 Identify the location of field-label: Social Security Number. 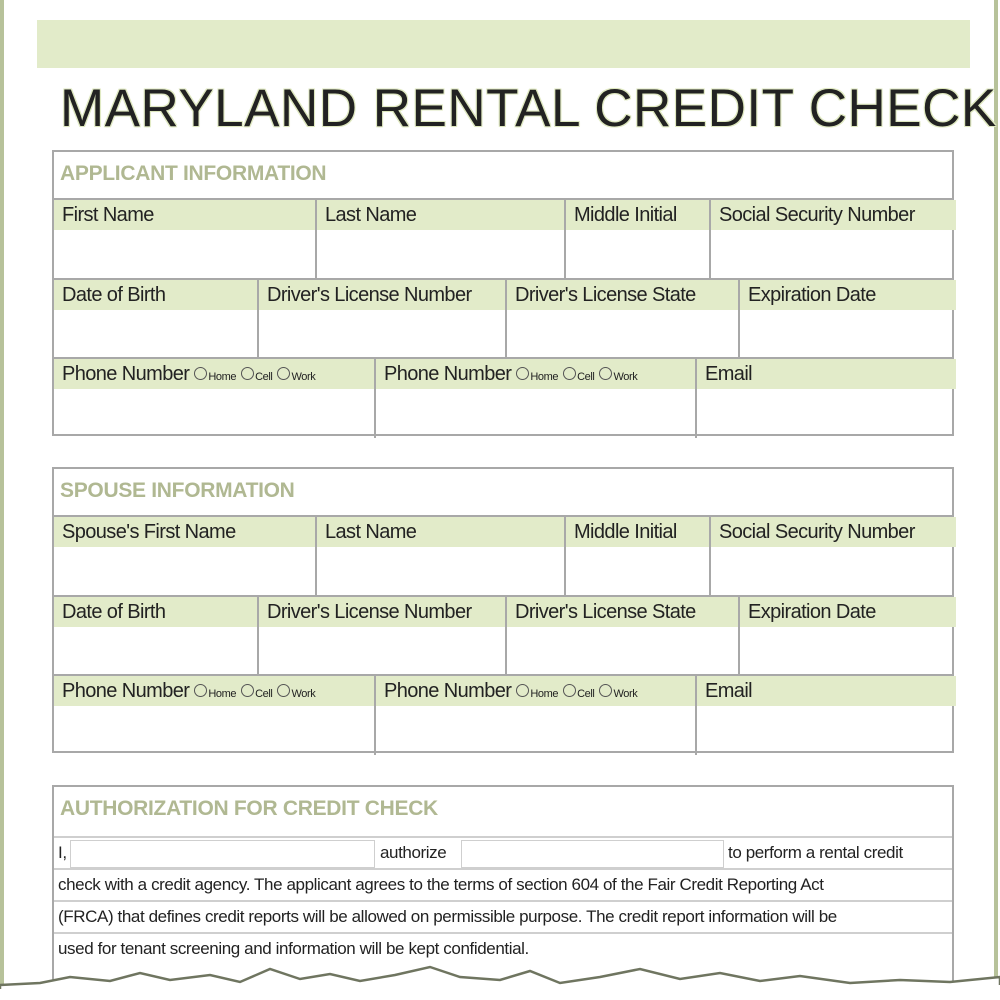
(833, 215).